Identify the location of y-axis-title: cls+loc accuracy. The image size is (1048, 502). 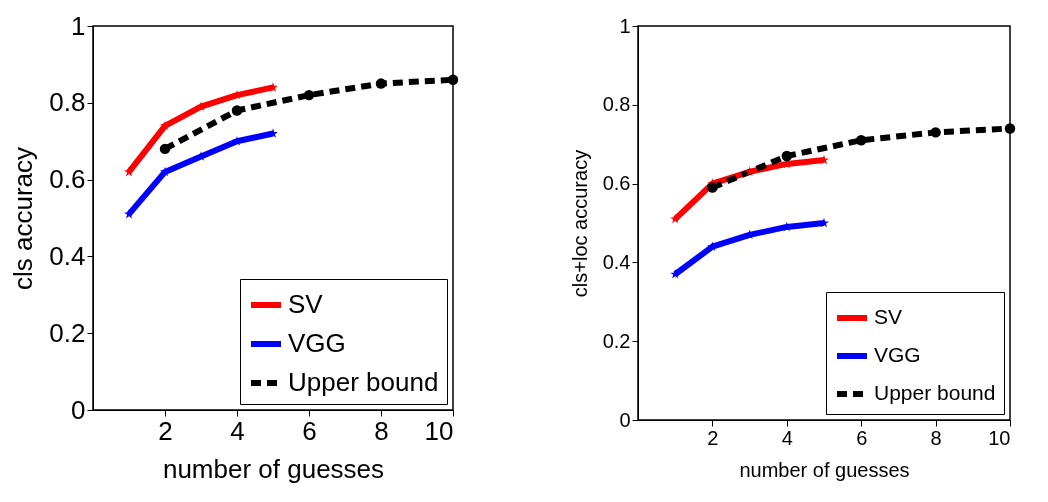
(579, 223).